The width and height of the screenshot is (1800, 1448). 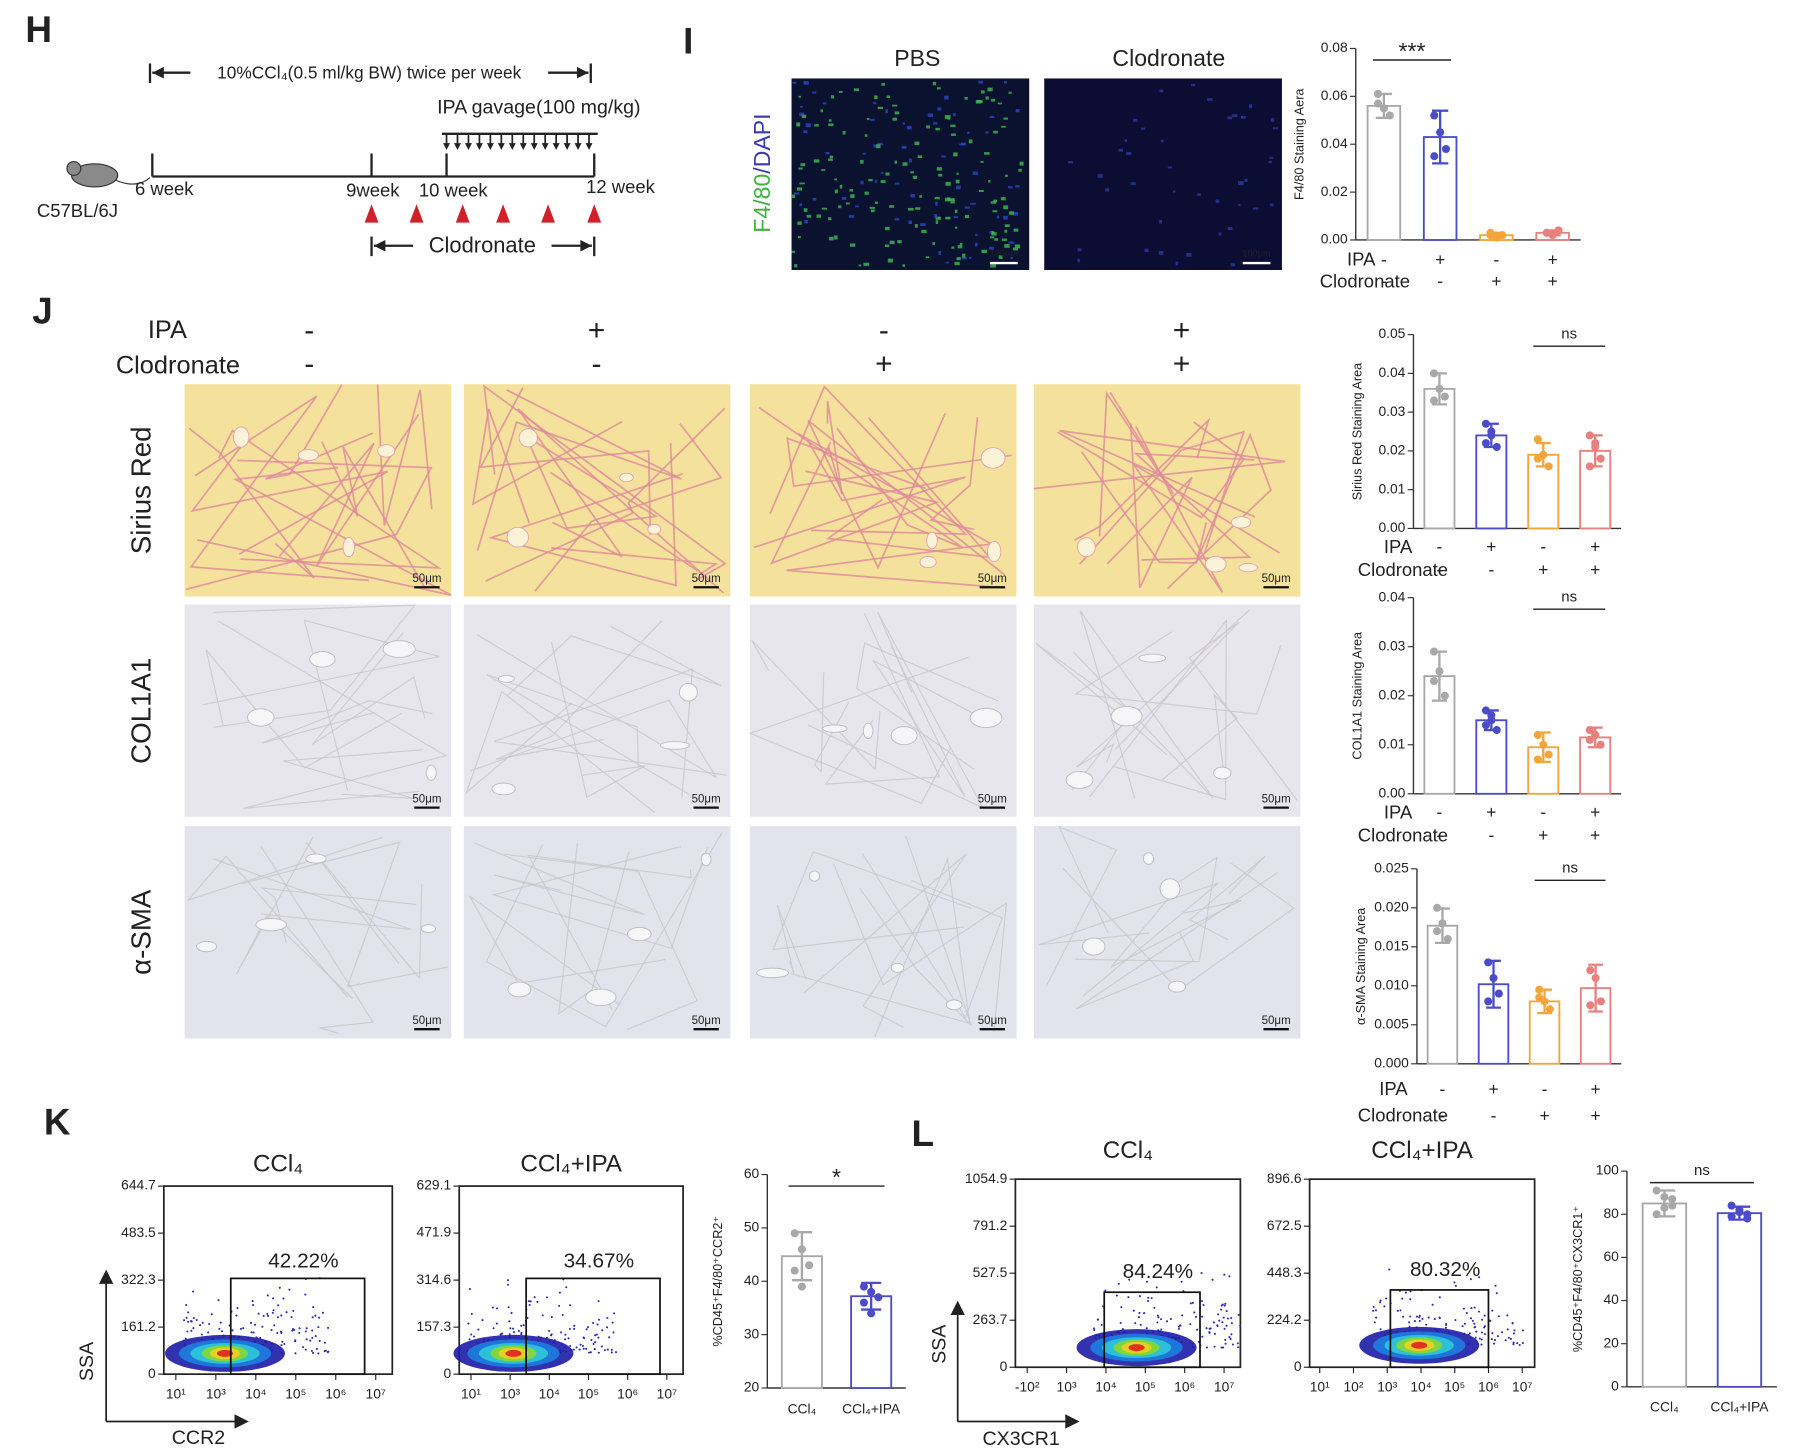 I want to click on x-tick-label: -10², so click(x=1027, y=1387).